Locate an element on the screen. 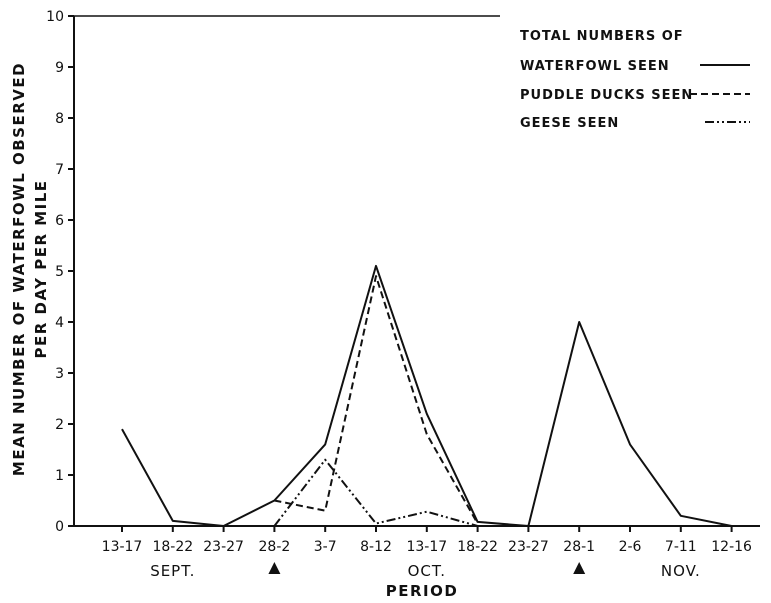  y-tick-label: 0 is located at coordinates (59, 527).